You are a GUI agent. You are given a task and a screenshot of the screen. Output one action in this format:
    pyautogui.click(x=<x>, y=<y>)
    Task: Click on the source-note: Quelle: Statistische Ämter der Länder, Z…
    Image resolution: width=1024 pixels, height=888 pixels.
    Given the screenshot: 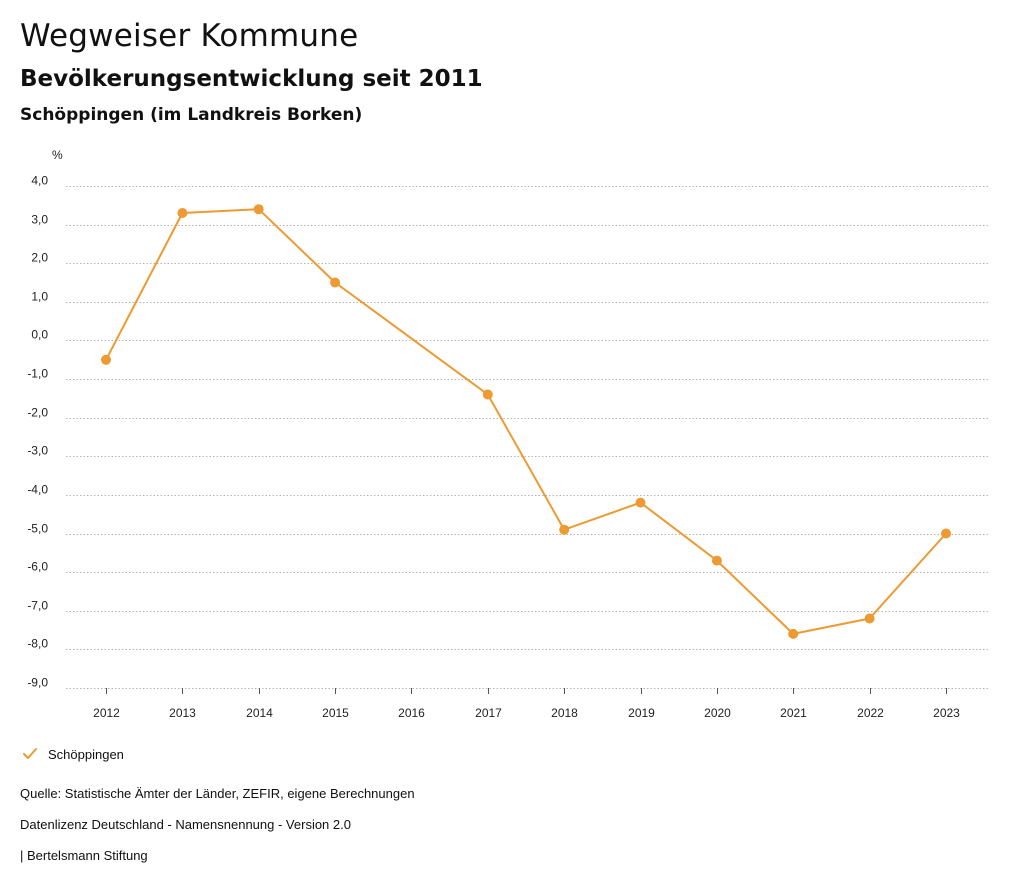 What is the action you would take?
    pyautogui.click(x=217, y=793)
    